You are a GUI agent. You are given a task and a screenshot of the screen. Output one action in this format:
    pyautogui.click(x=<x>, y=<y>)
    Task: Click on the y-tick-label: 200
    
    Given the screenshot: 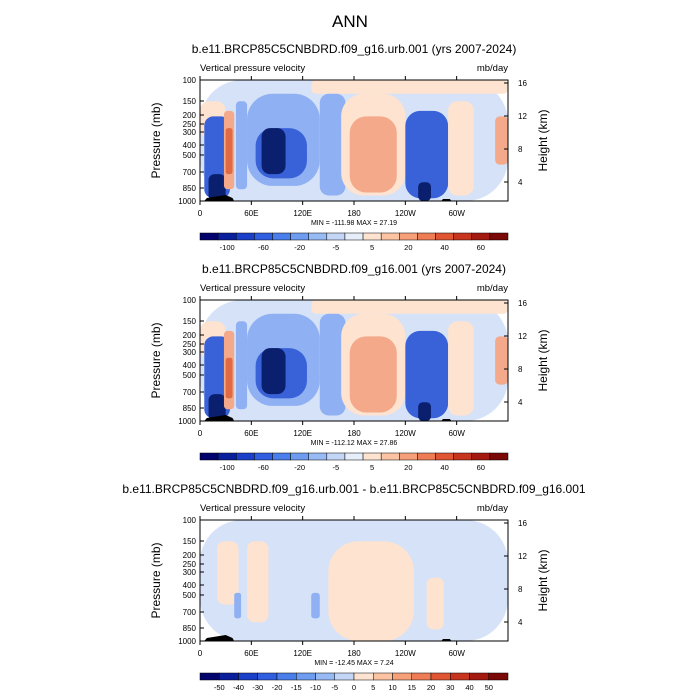 What is the action you would take?
    pyautogui.click(x=190, y=555)
    